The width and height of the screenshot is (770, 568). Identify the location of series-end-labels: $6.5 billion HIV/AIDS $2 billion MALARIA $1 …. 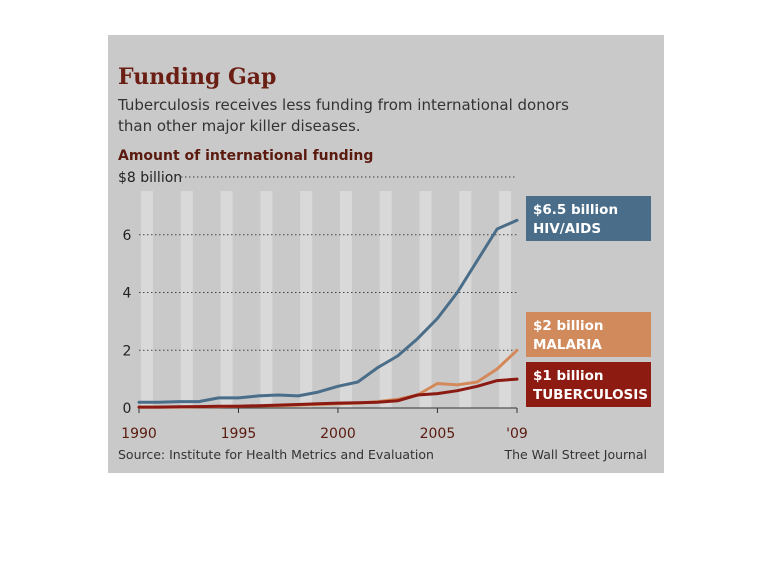
(588, 301).